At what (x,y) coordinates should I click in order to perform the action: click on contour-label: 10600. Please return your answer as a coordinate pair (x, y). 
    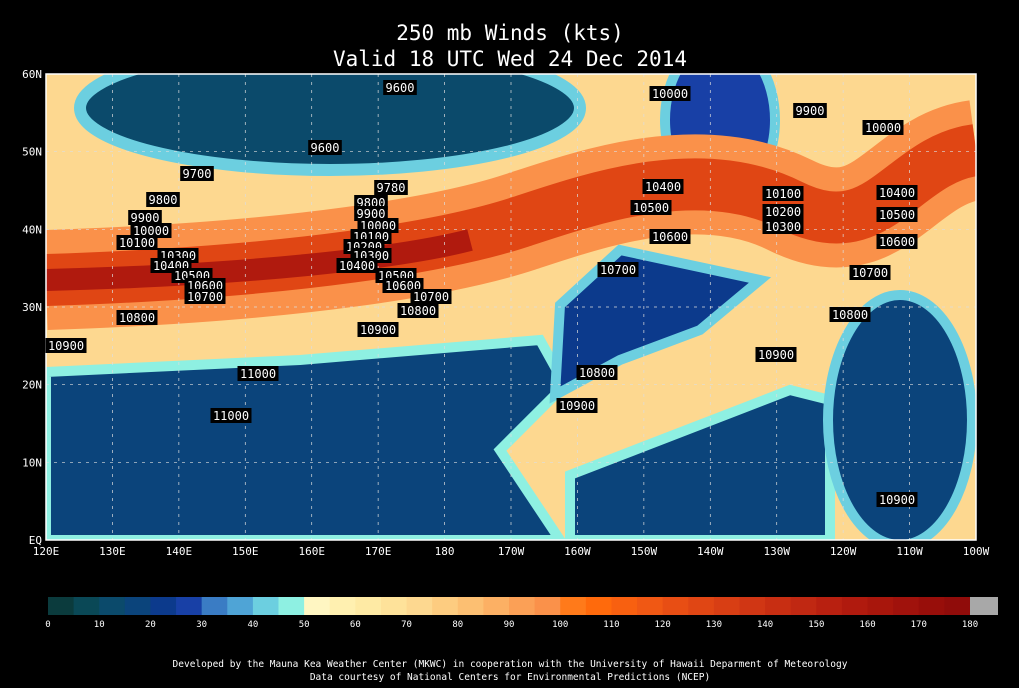
    Looking at the image, I should click on (897, 242).